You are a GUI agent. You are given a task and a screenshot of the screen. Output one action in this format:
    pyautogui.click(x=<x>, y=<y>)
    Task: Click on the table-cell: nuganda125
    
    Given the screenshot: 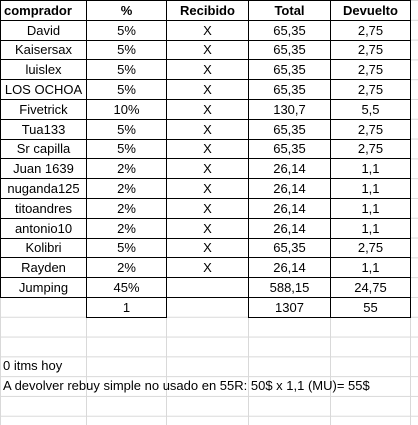 What is the action you would take?
    pyautogui.click(x=43, y=188)
    